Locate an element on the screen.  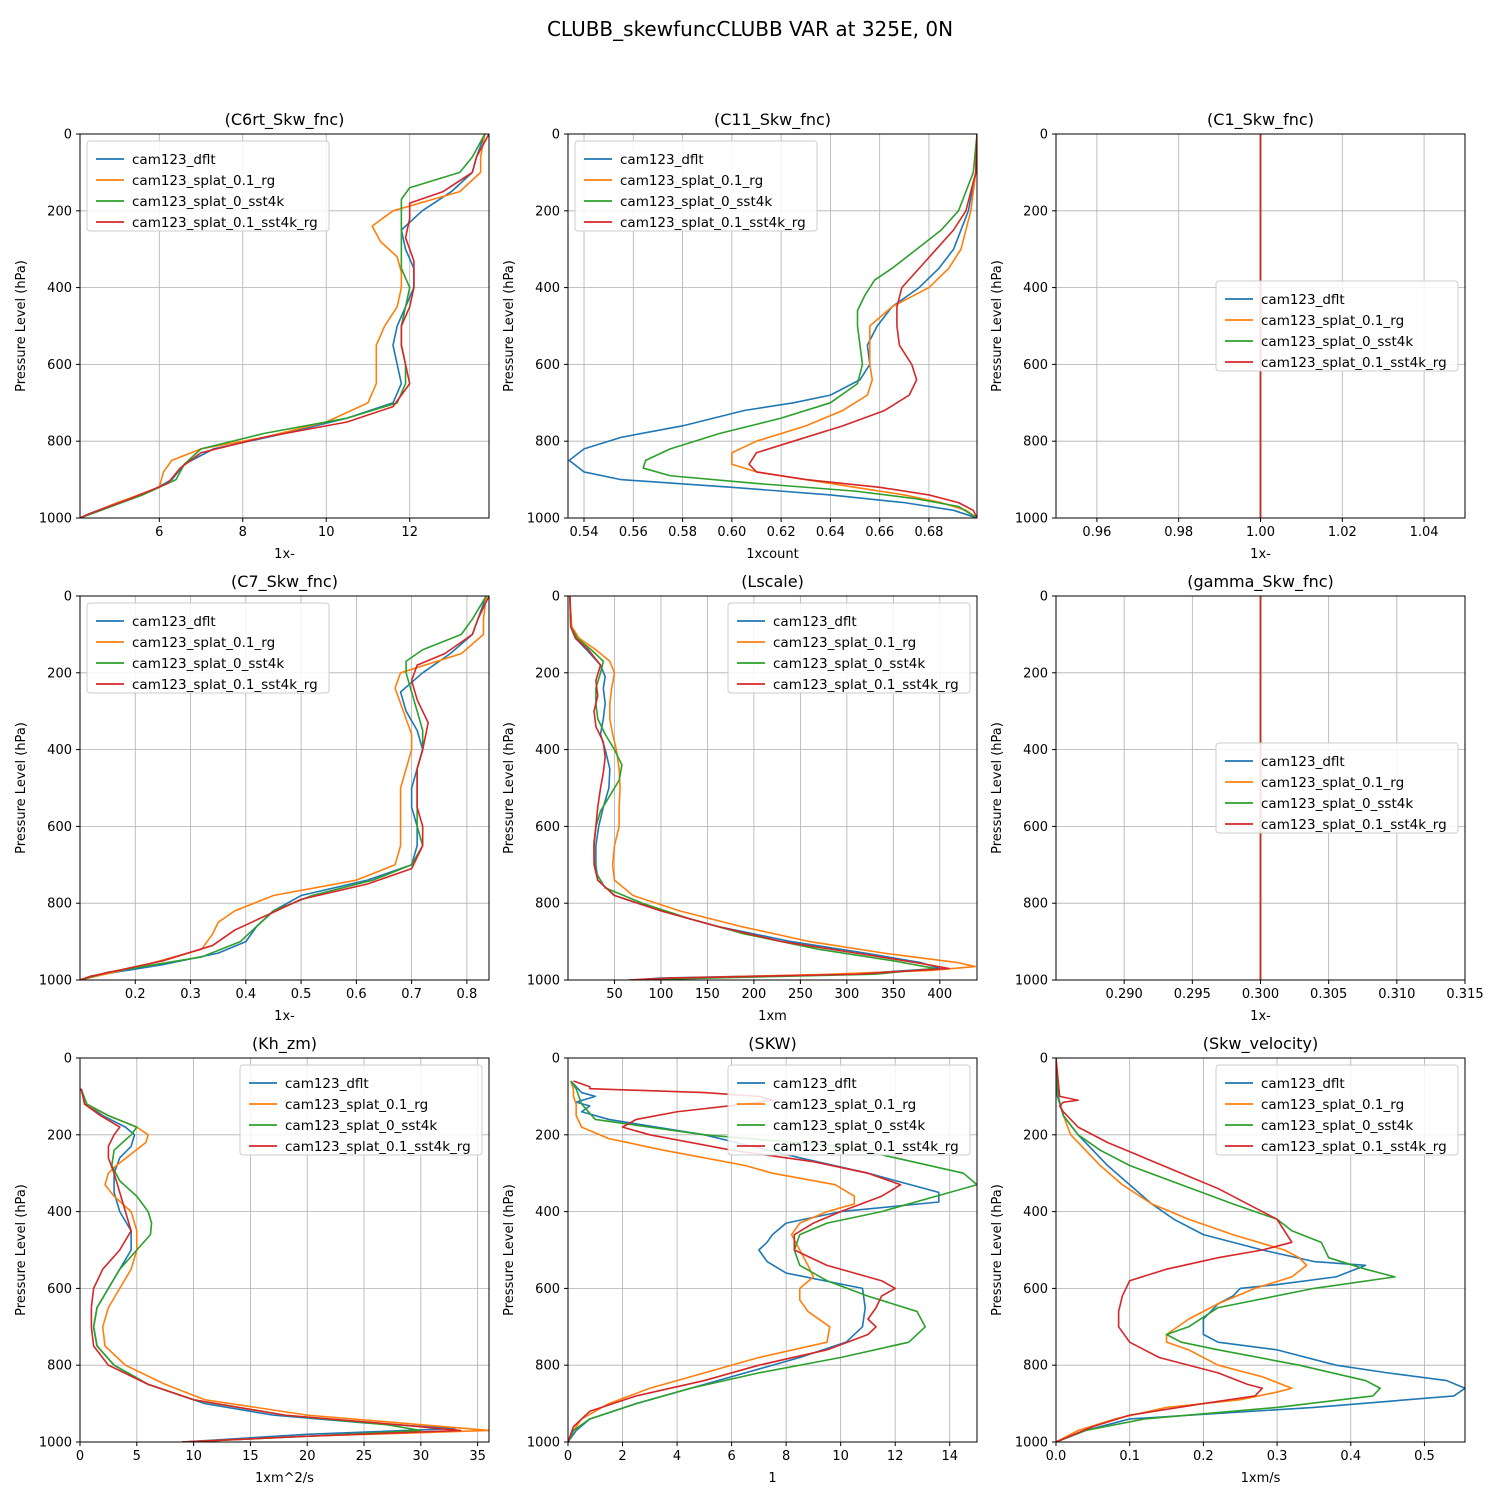
x-tick-label: 0.64 is located at coordinates (830, 532).